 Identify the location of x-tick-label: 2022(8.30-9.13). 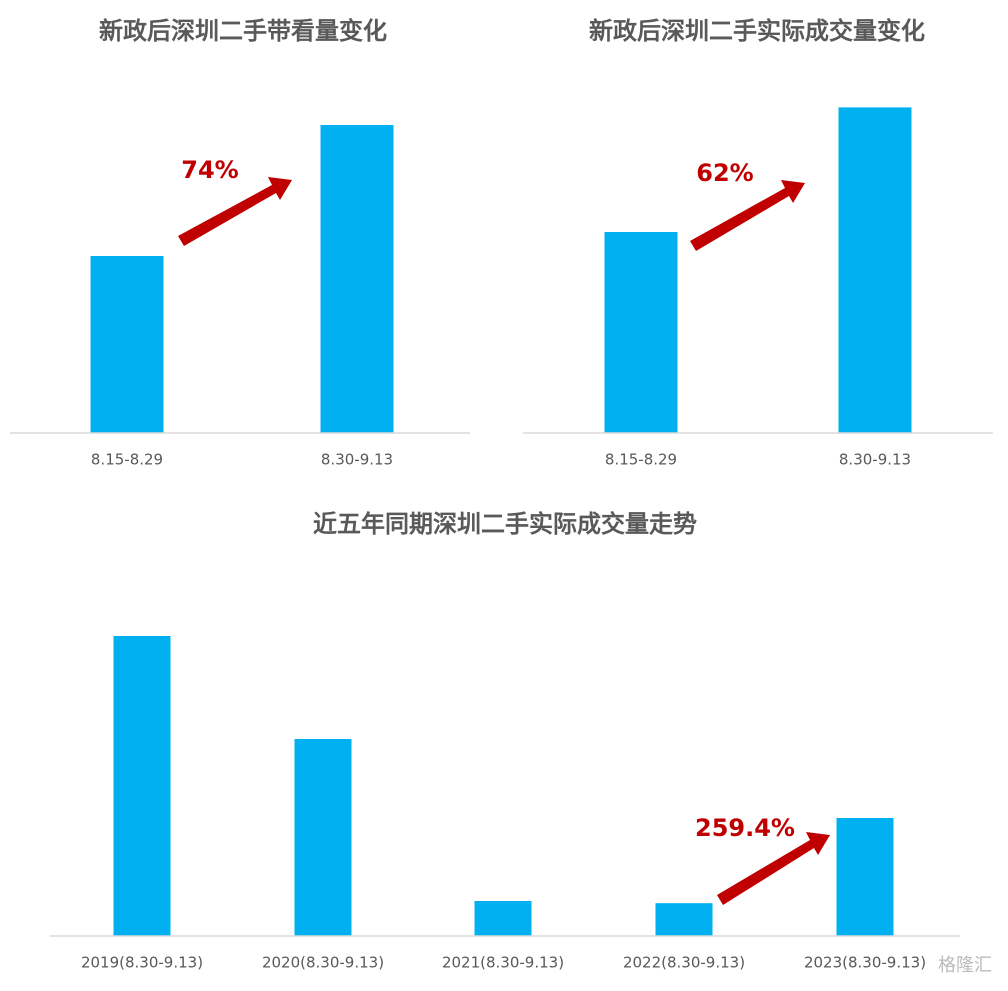
(684, 963).